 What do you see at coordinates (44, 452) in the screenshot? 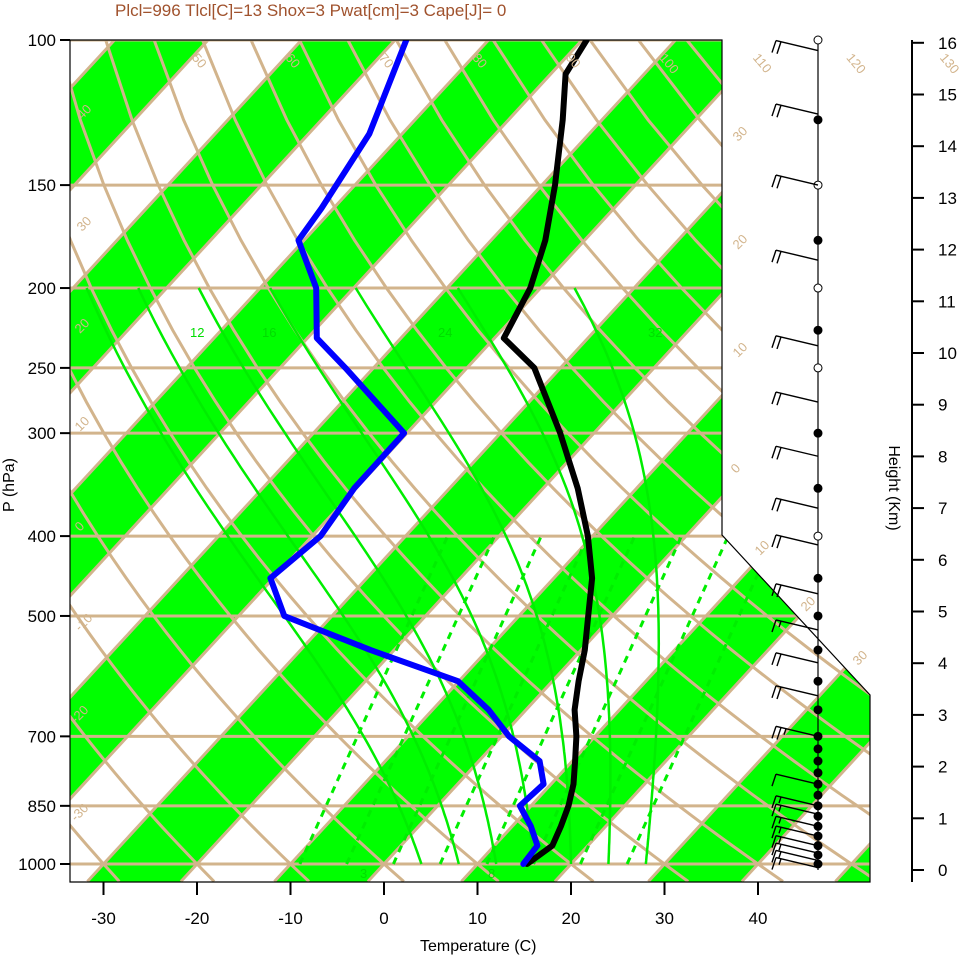
I see `y-axis: 100 150 200 250 300 400 500 700 850 1000` at bounding box center [44, 452].